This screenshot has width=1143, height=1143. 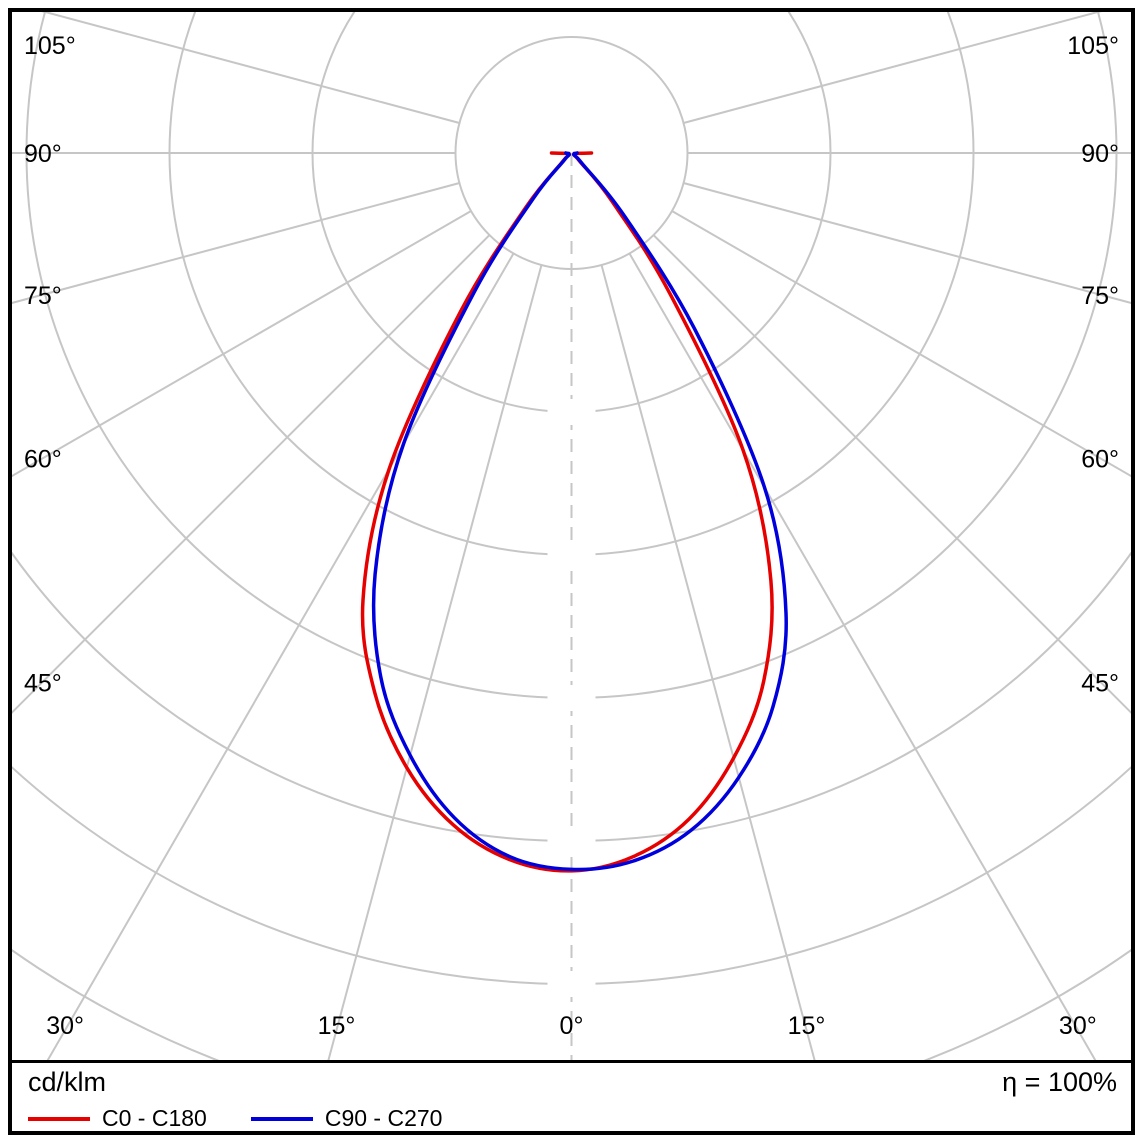 What do you see at coordinates (383, 1118) in the screenshot?
I see `series-label-c90-c270: C90 - C270` at bounding box center [383, 1118].